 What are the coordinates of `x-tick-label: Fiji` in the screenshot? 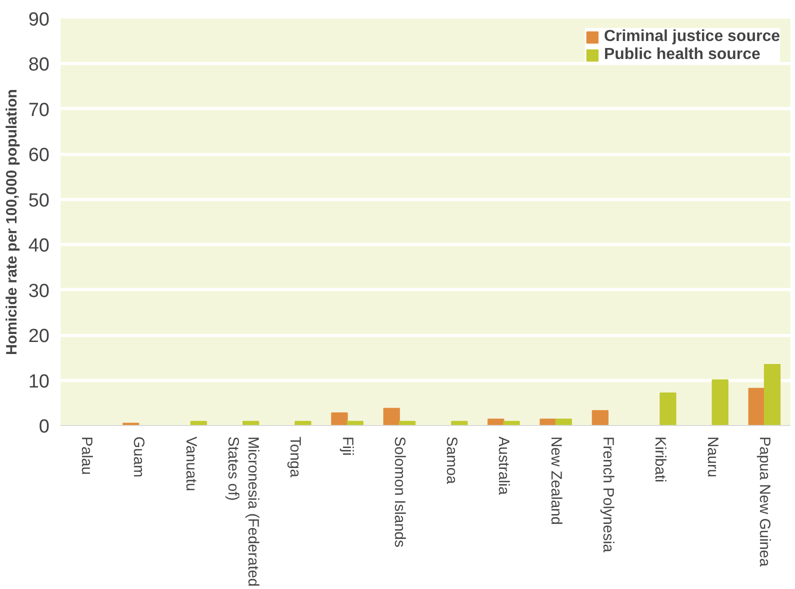 It's located at (347, 446).